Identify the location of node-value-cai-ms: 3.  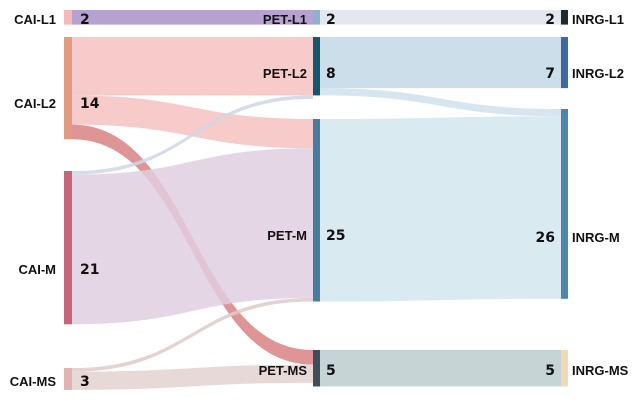
(85, 382).